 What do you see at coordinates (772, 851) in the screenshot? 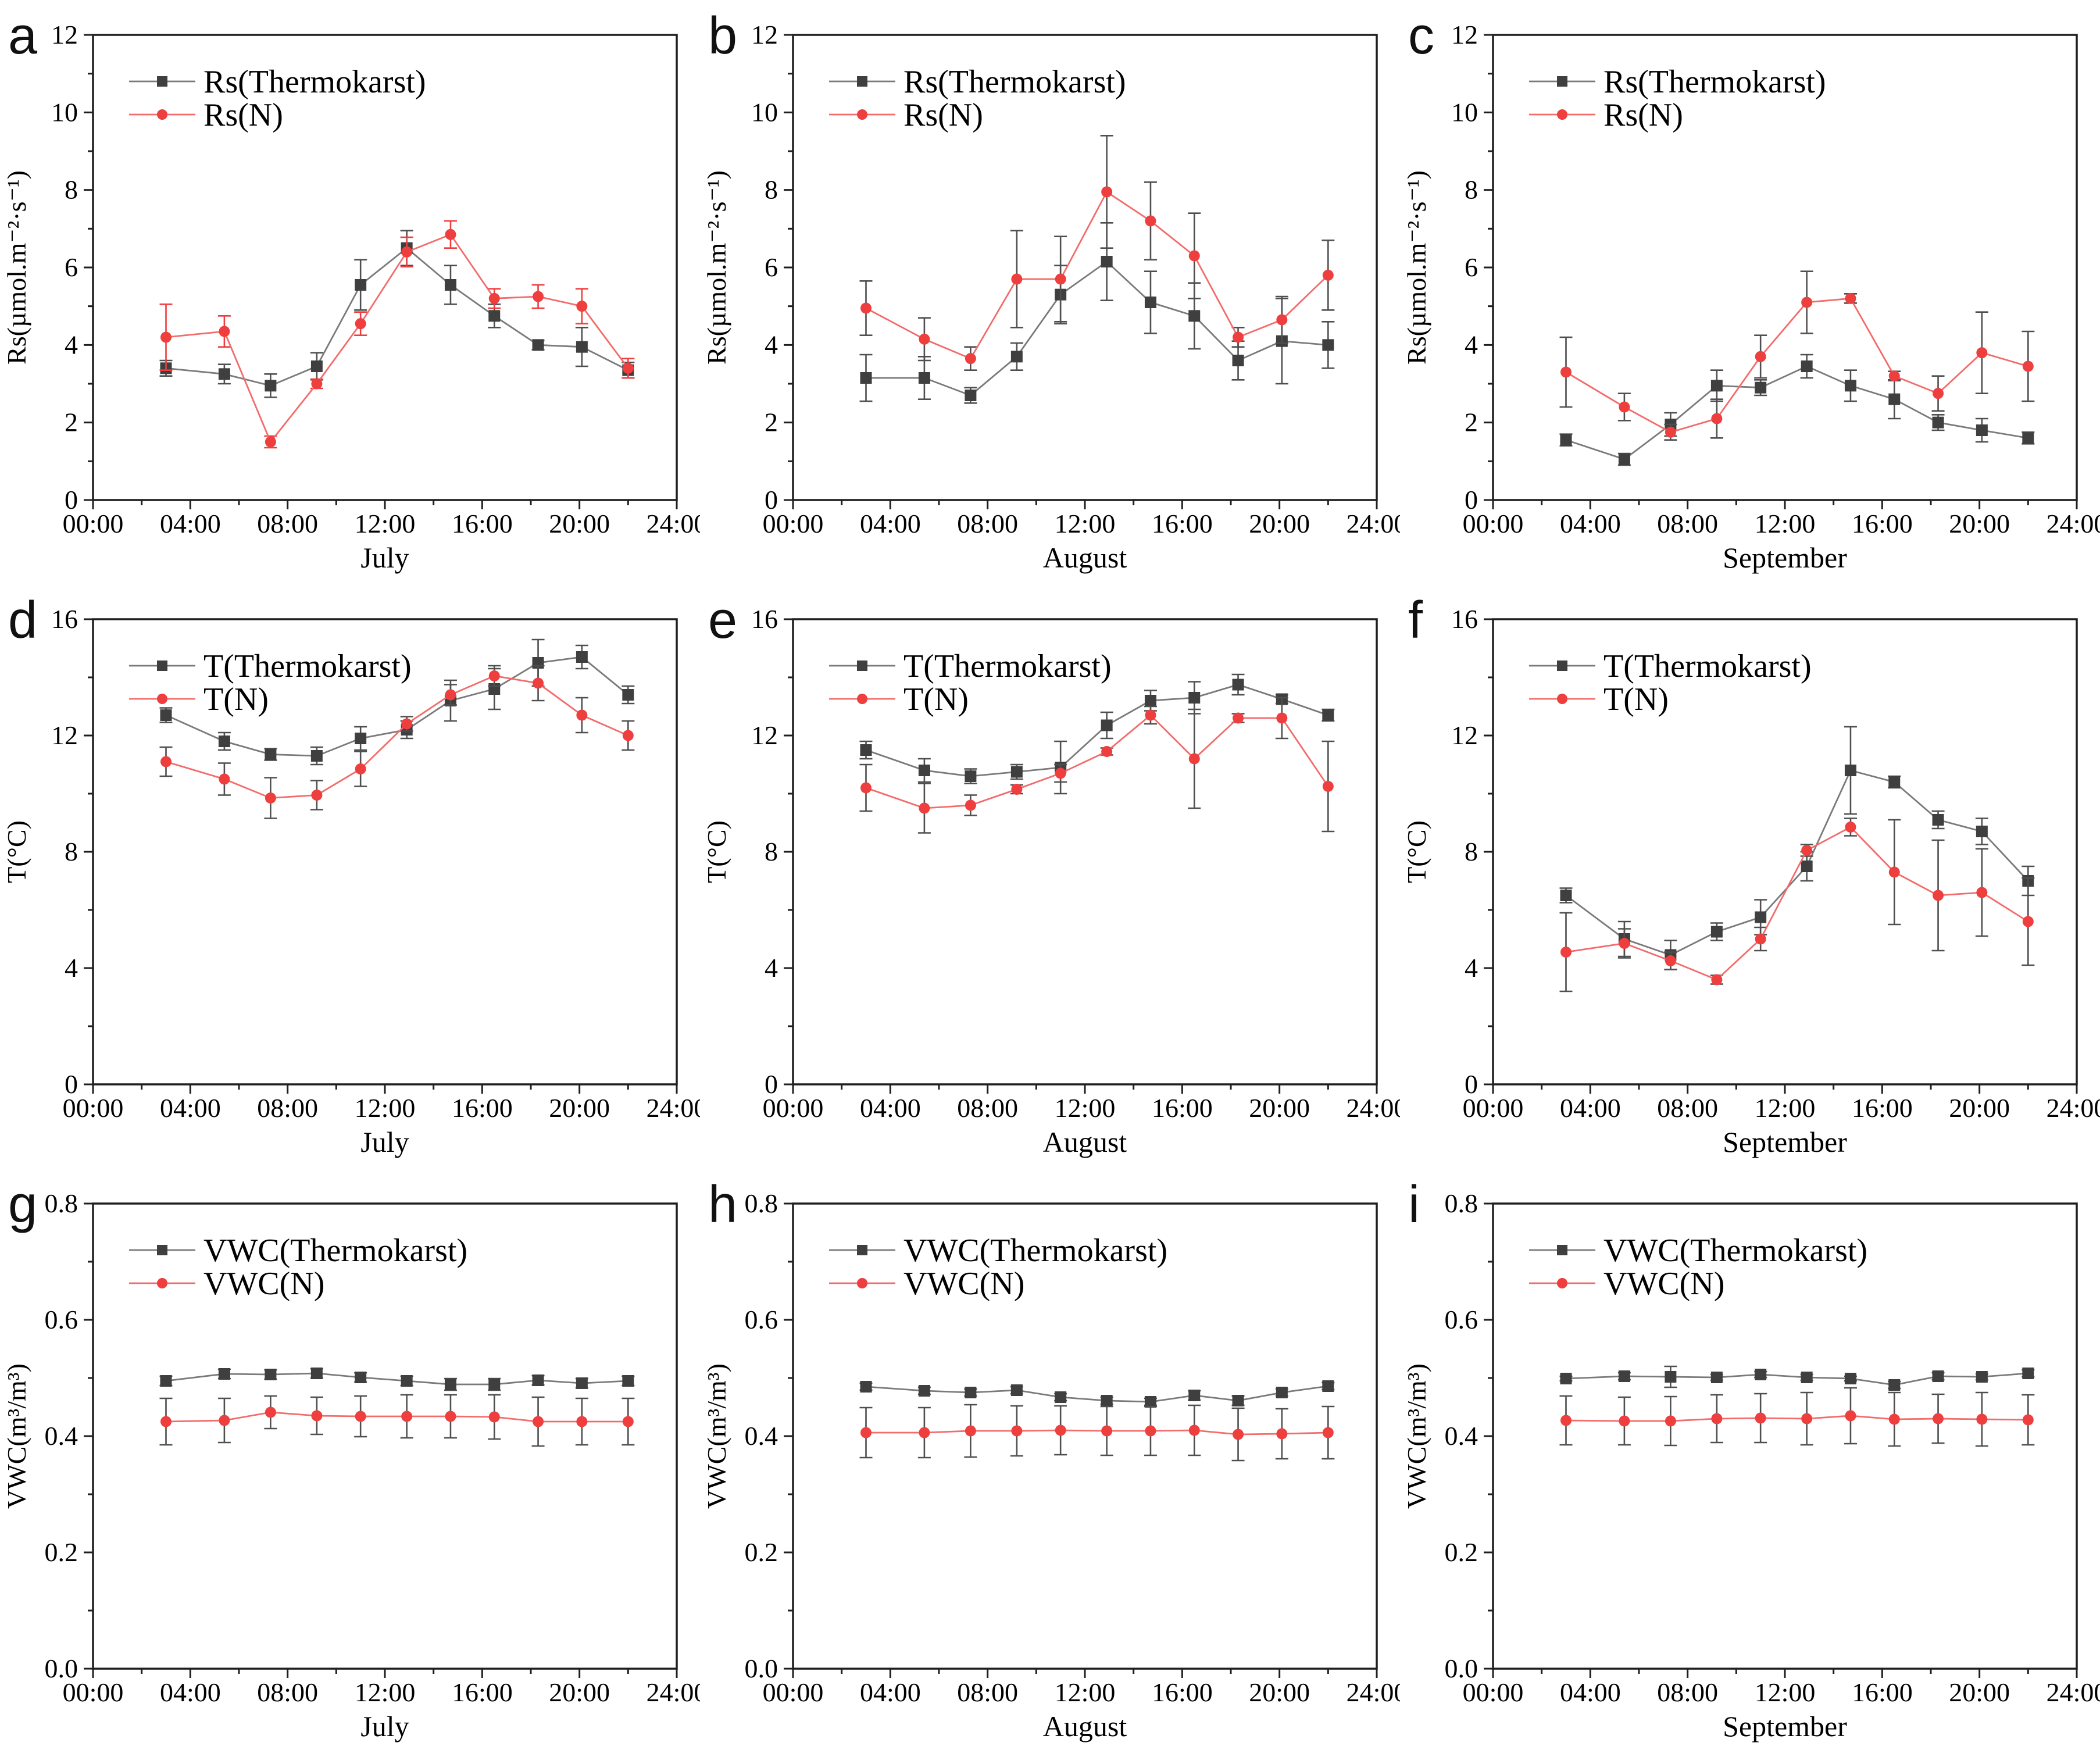
I see `y-axis: 0 4 8 12 16` at bounding box center [772, 851].